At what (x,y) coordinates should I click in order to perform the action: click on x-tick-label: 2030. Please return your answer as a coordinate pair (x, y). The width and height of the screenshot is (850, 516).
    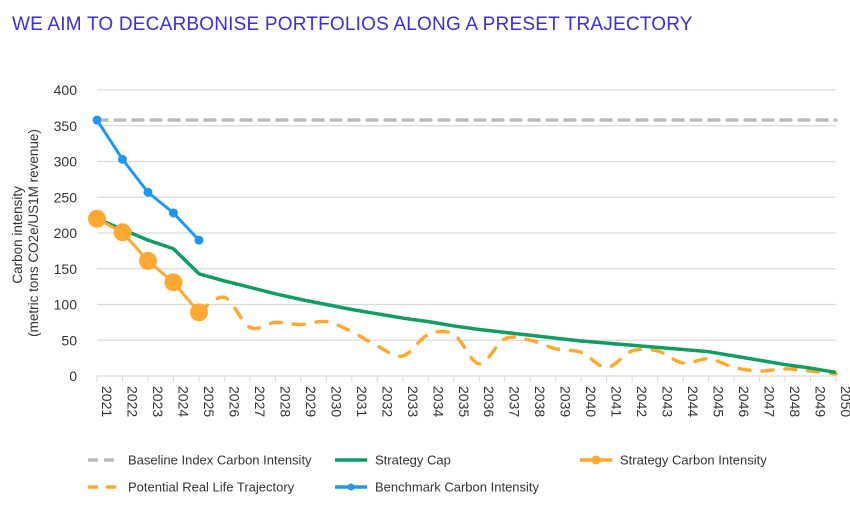
    Looking at the image, I should click on (336, 401).